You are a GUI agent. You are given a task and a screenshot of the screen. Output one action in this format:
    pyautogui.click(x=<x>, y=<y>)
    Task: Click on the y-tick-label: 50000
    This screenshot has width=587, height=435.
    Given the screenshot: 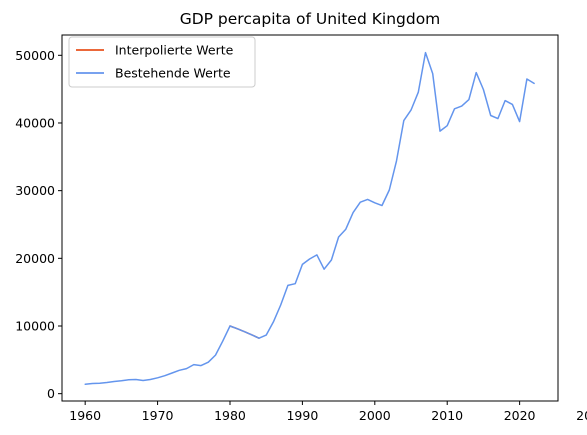 What is the action you would take?
    pyautogui.click(x=35, y=55)
    